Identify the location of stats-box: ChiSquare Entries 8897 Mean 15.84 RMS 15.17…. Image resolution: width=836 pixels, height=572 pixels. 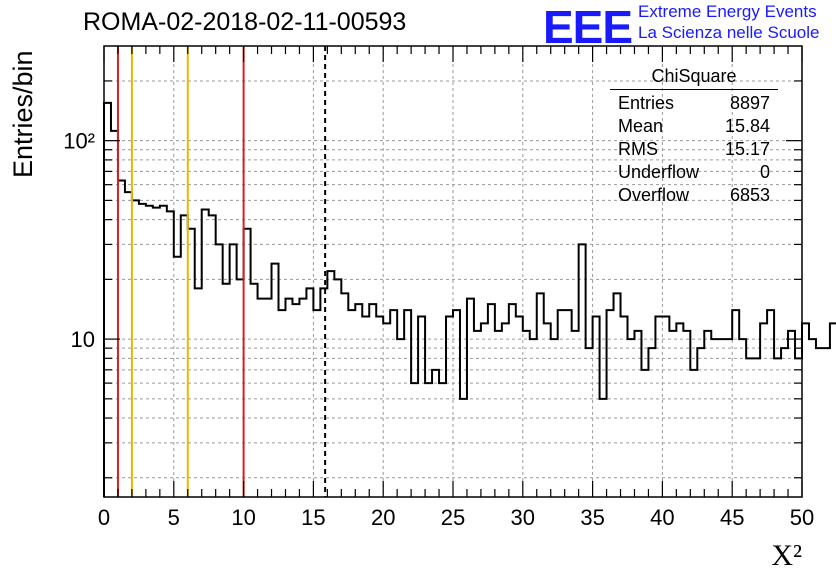
(694, 136).